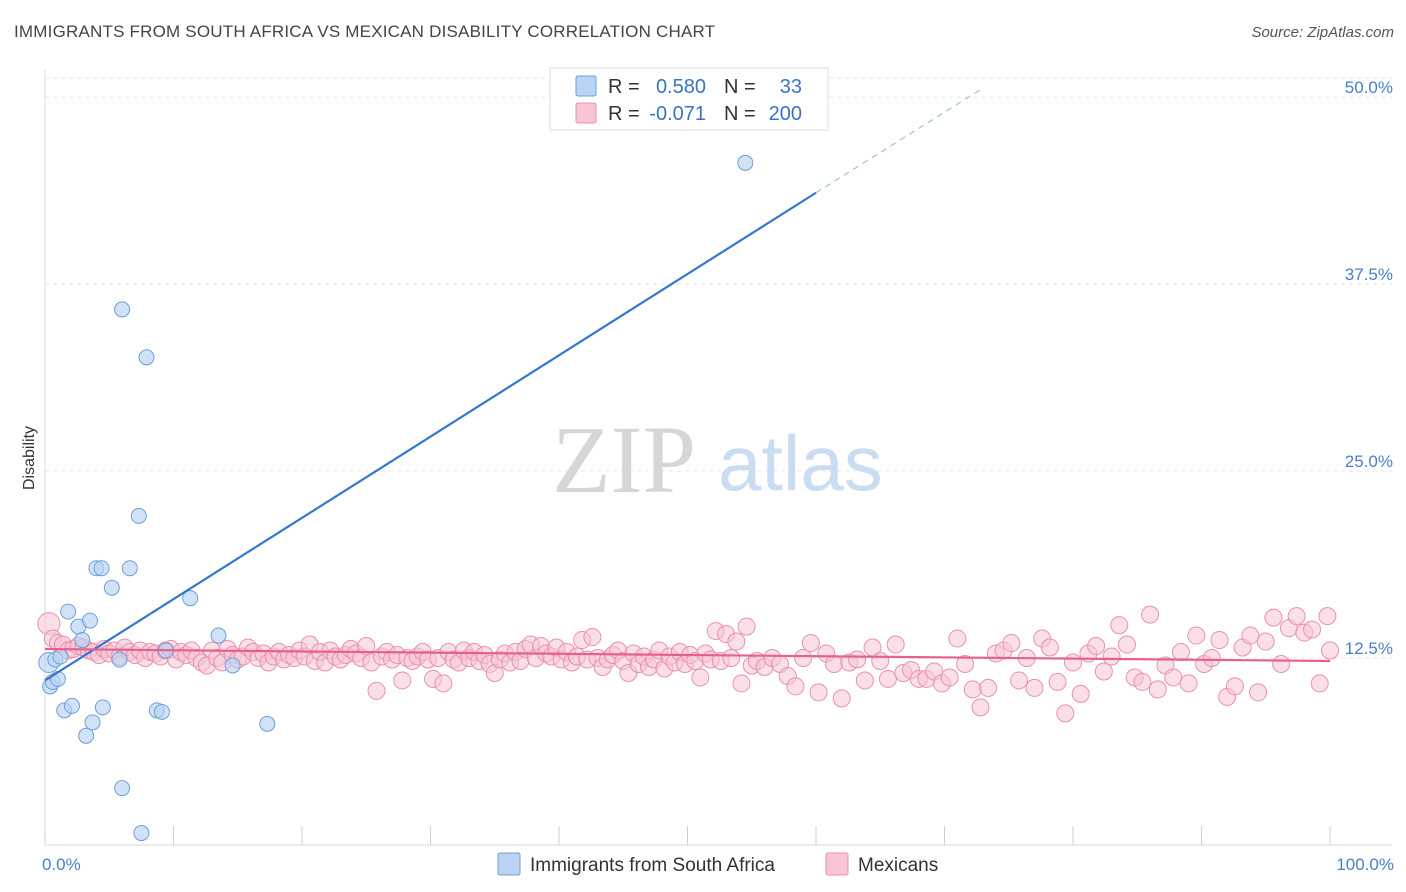 The image size is (1406, 892). What do you see at coordinates (791, 87) in the screenshot?
I see `legend-n-value-blue: 33` at bounding box center [791, 87].